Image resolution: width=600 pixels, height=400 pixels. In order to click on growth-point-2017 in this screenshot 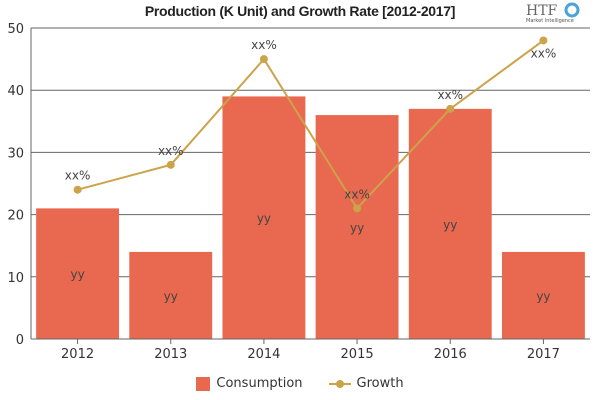, I will do `click(543, 40)`.